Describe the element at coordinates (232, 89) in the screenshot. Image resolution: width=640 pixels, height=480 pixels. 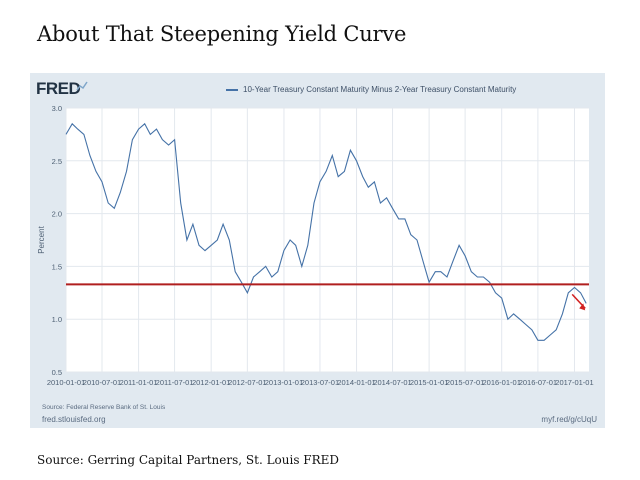
I see `legend-swatch` at that location.